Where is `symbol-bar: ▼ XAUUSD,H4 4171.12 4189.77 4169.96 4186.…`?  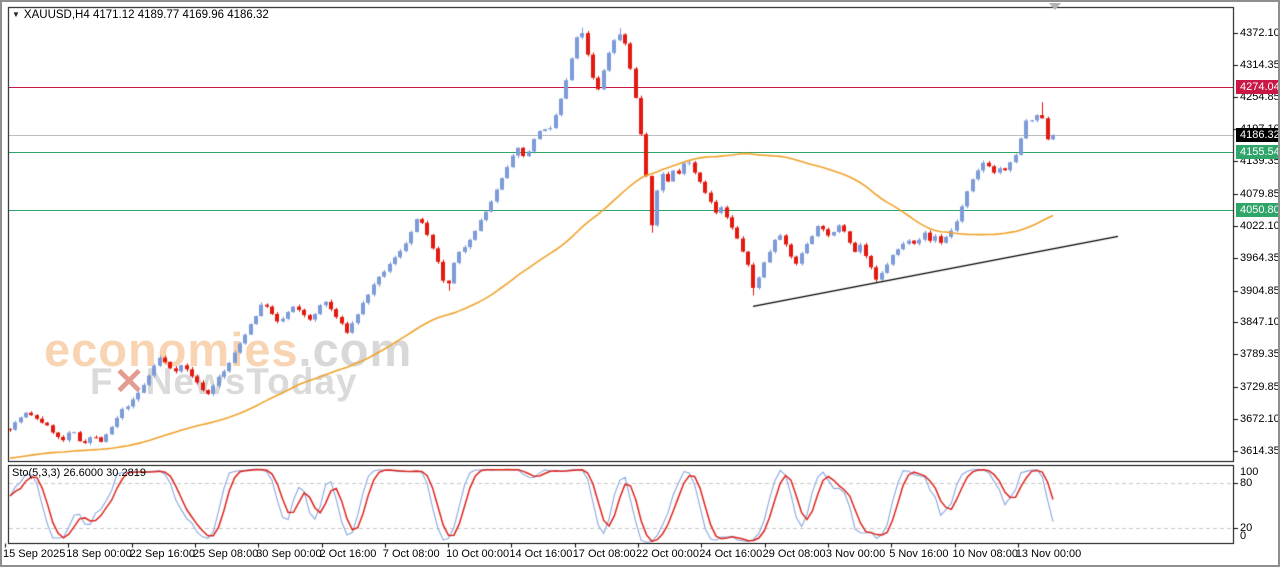
symbol-bar: ▼ XAUUSD,H4 4171.12 4189.77 4169.96 4186.… is located at coordinates (140, 15).